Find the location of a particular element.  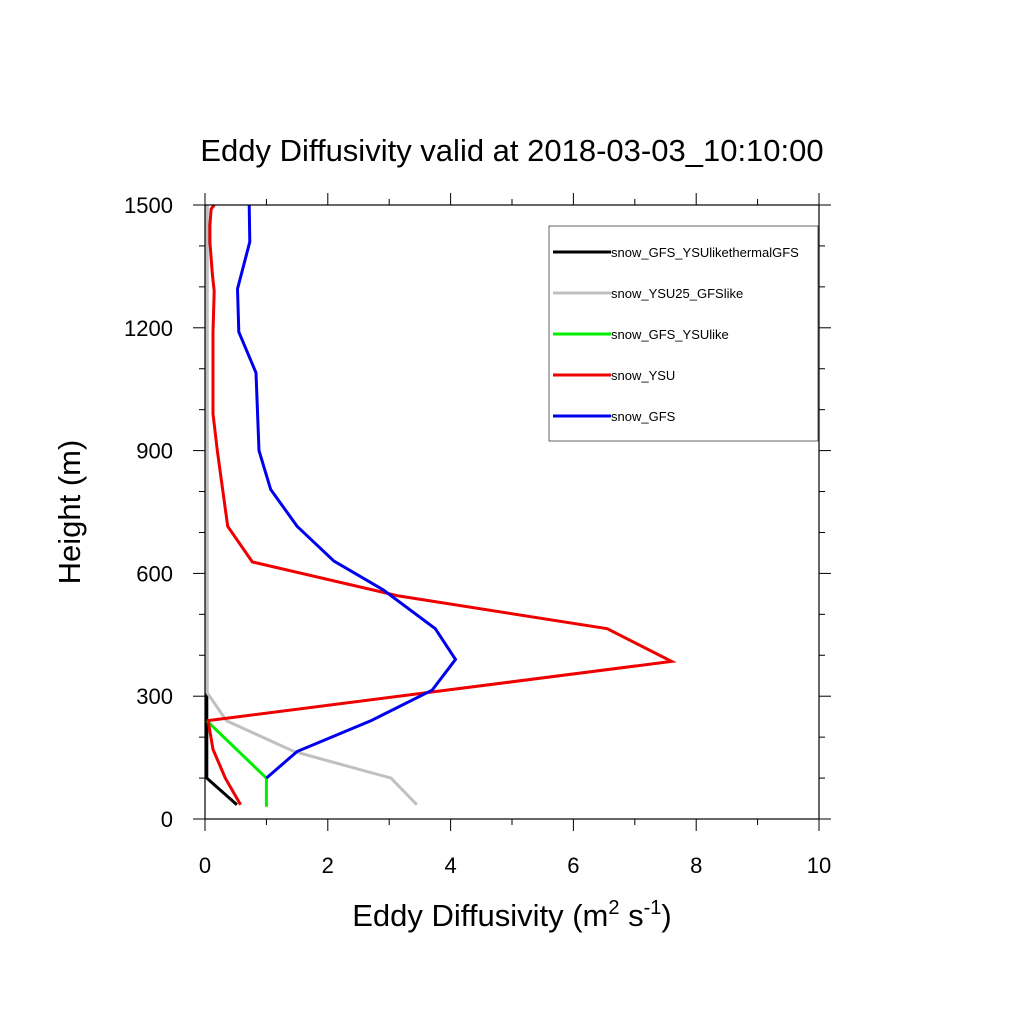

x-tick-label: 2 is located at coordinates (328, 865).